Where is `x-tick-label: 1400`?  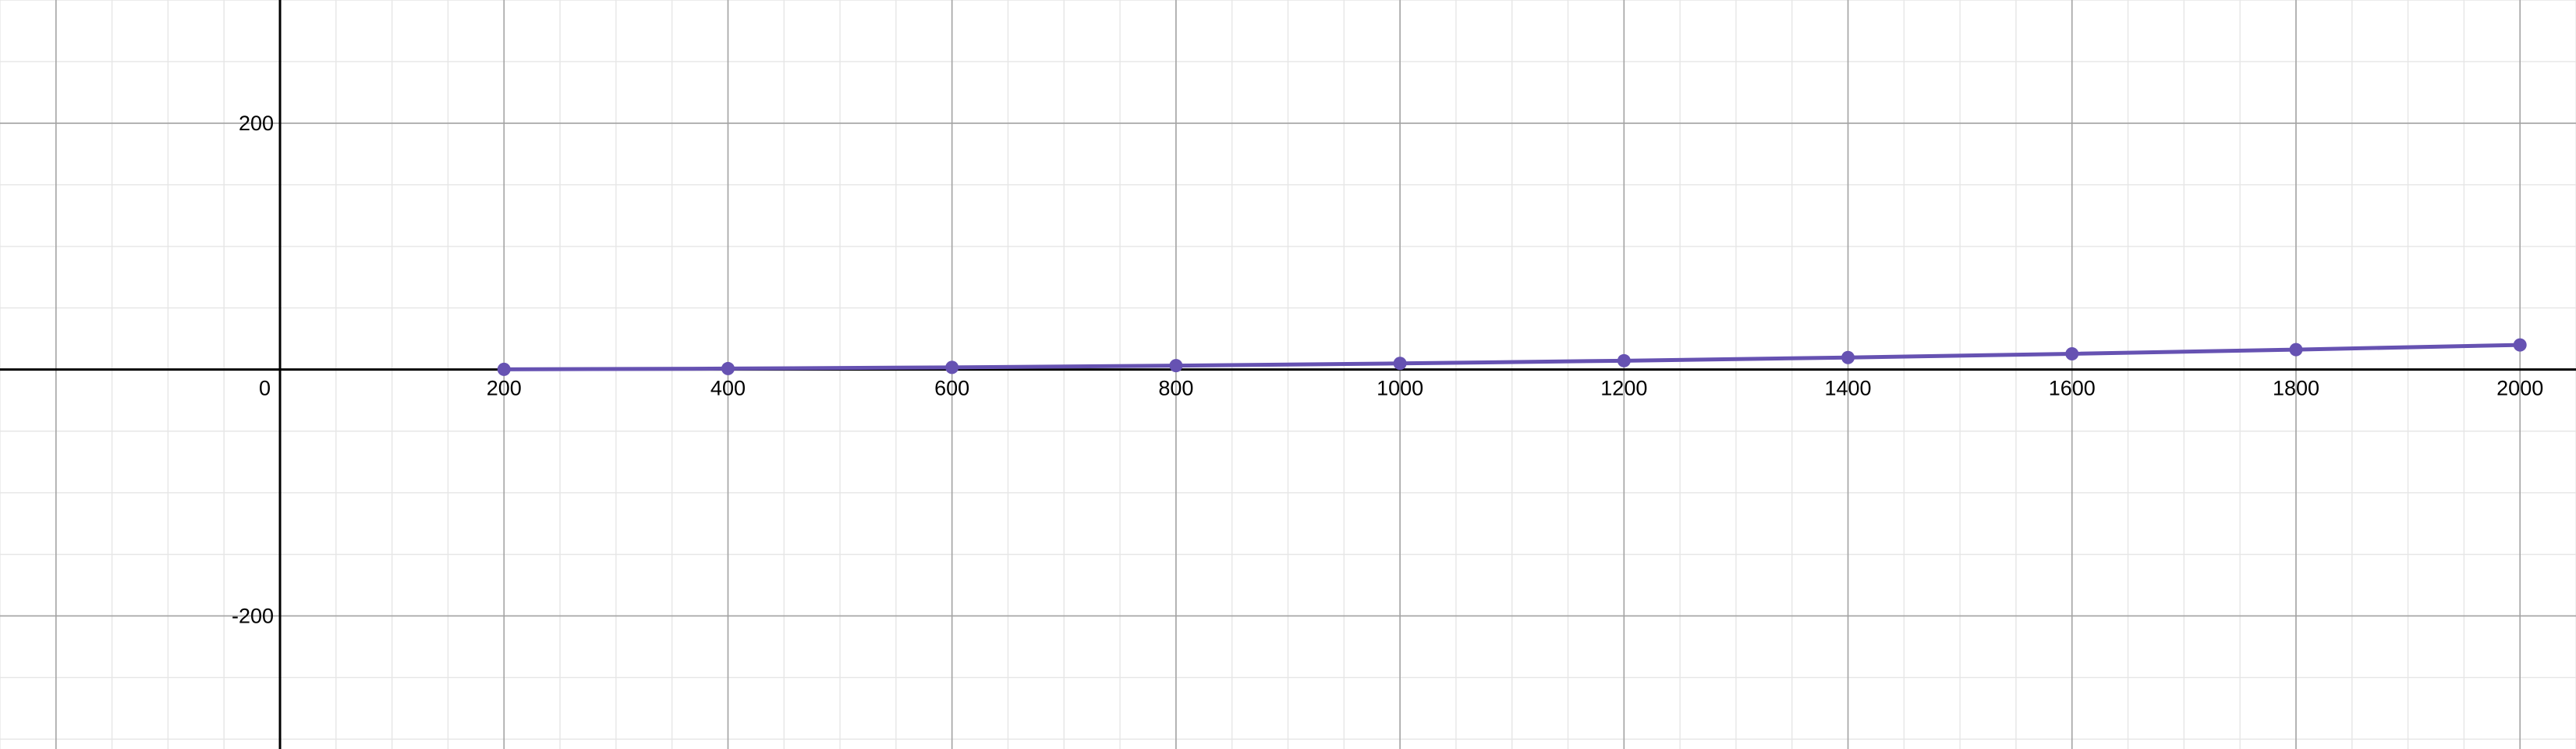 x-tick-label: 1400 is located at coordinates (1848, 388).